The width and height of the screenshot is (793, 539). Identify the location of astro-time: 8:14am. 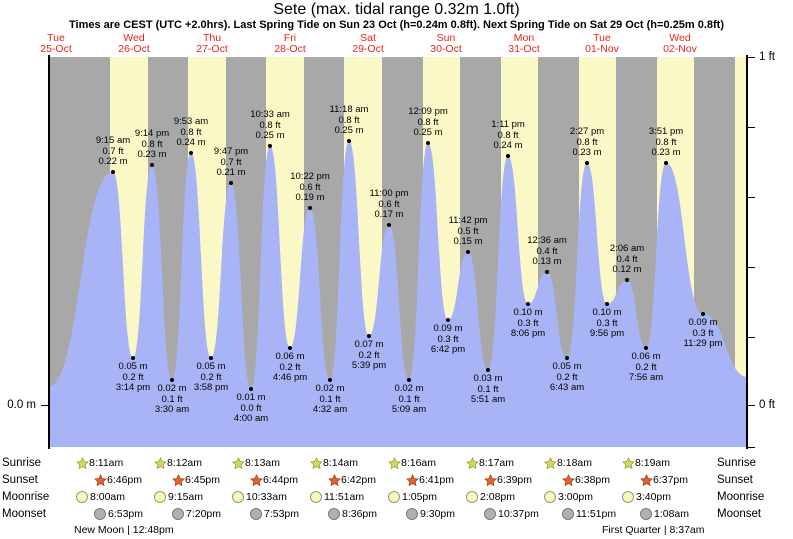
(341, 463).